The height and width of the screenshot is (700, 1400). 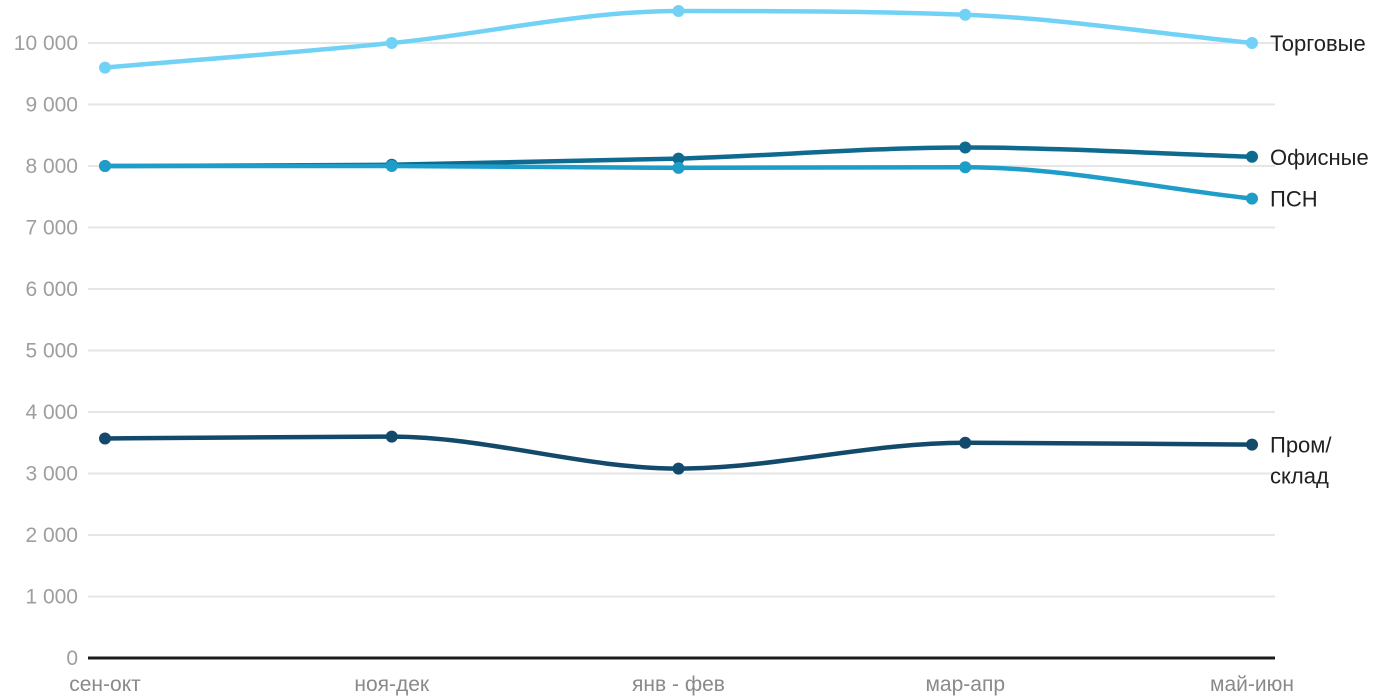 What do you see at coordinates (51, 166) in the screenshot?
I see `y-tick-label-8000: 8 000` at bounding box center [51, 166].